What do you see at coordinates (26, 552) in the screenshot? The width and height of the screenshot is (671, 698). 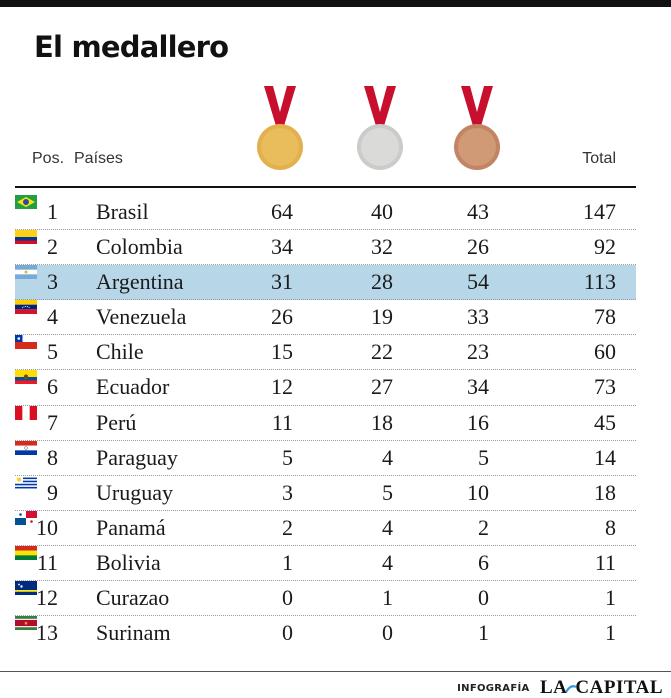 I see `bolivia-flag-icon` at bounding box center [26, 552].